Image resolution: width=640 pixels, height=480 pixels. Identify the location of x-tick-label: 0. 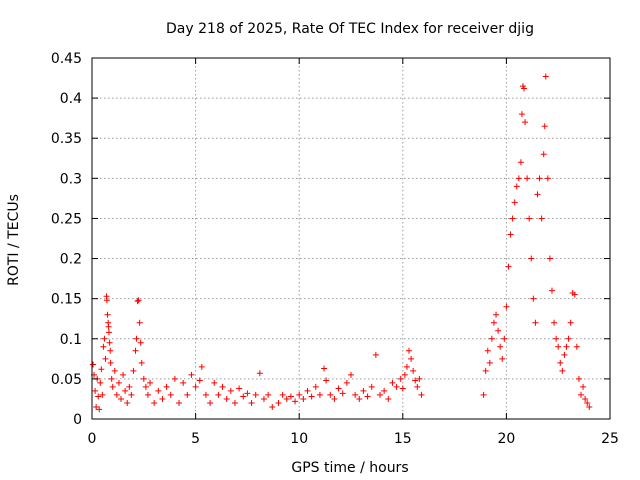
(92, 439).